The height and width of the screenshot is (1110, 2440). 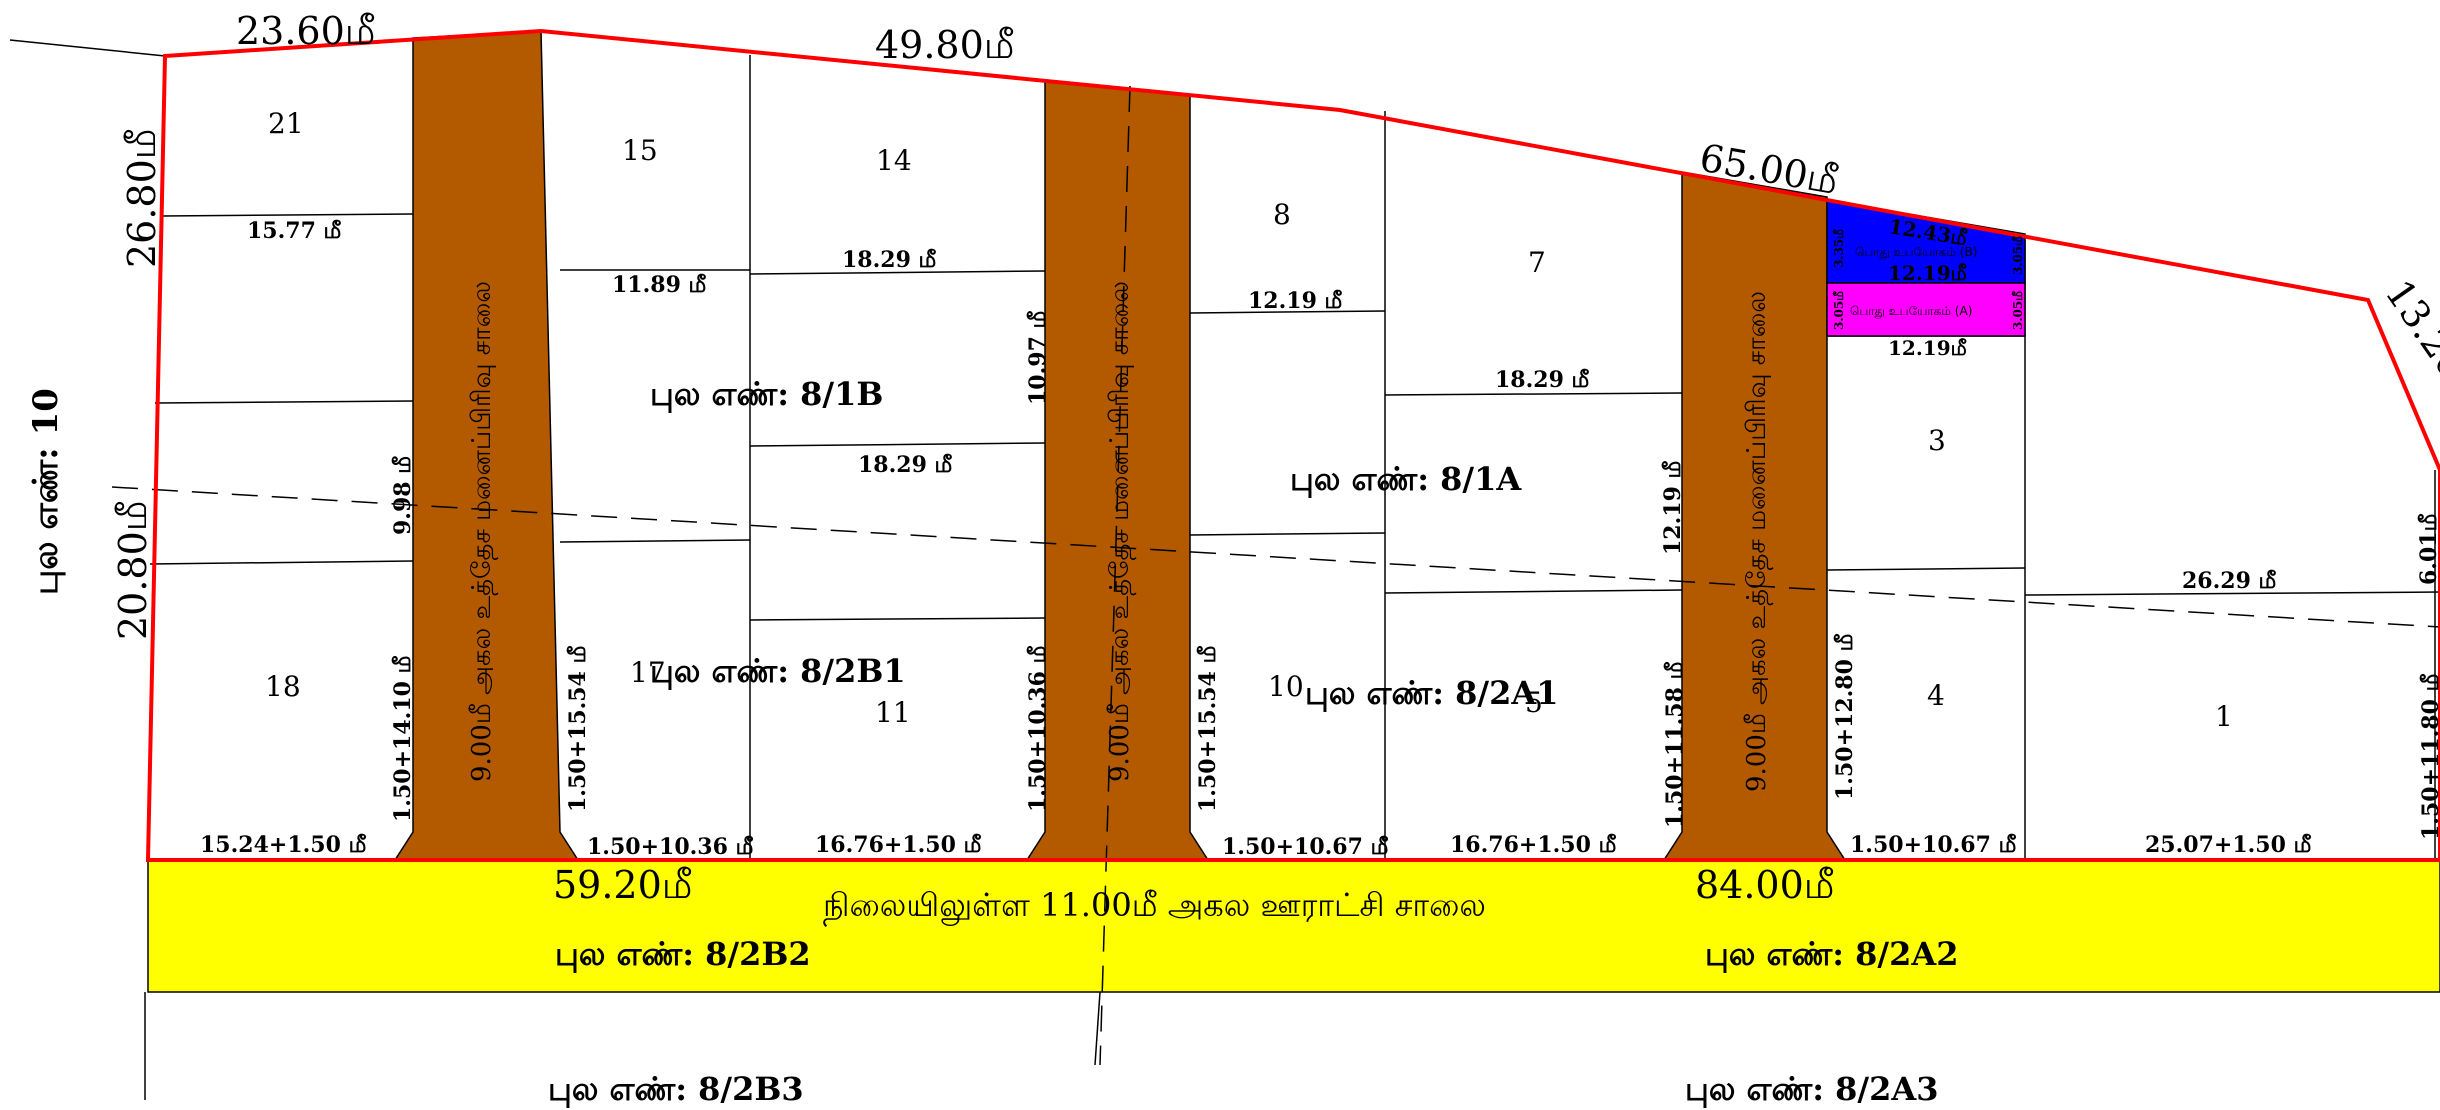 I want to click on plot-14: 14, so click(x=894, y=160).